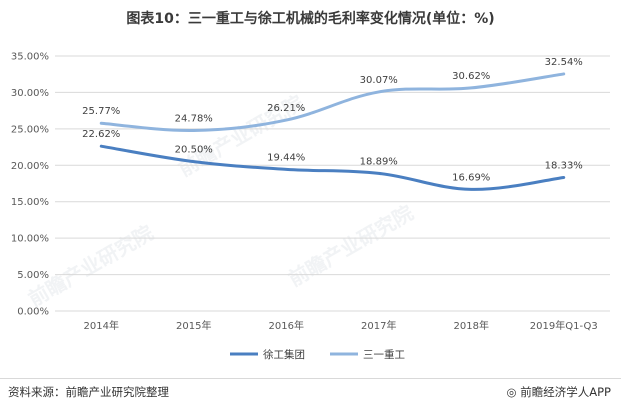  I want to click on x-tick-label: 2019年Q1-Q3, so click(564, 325).